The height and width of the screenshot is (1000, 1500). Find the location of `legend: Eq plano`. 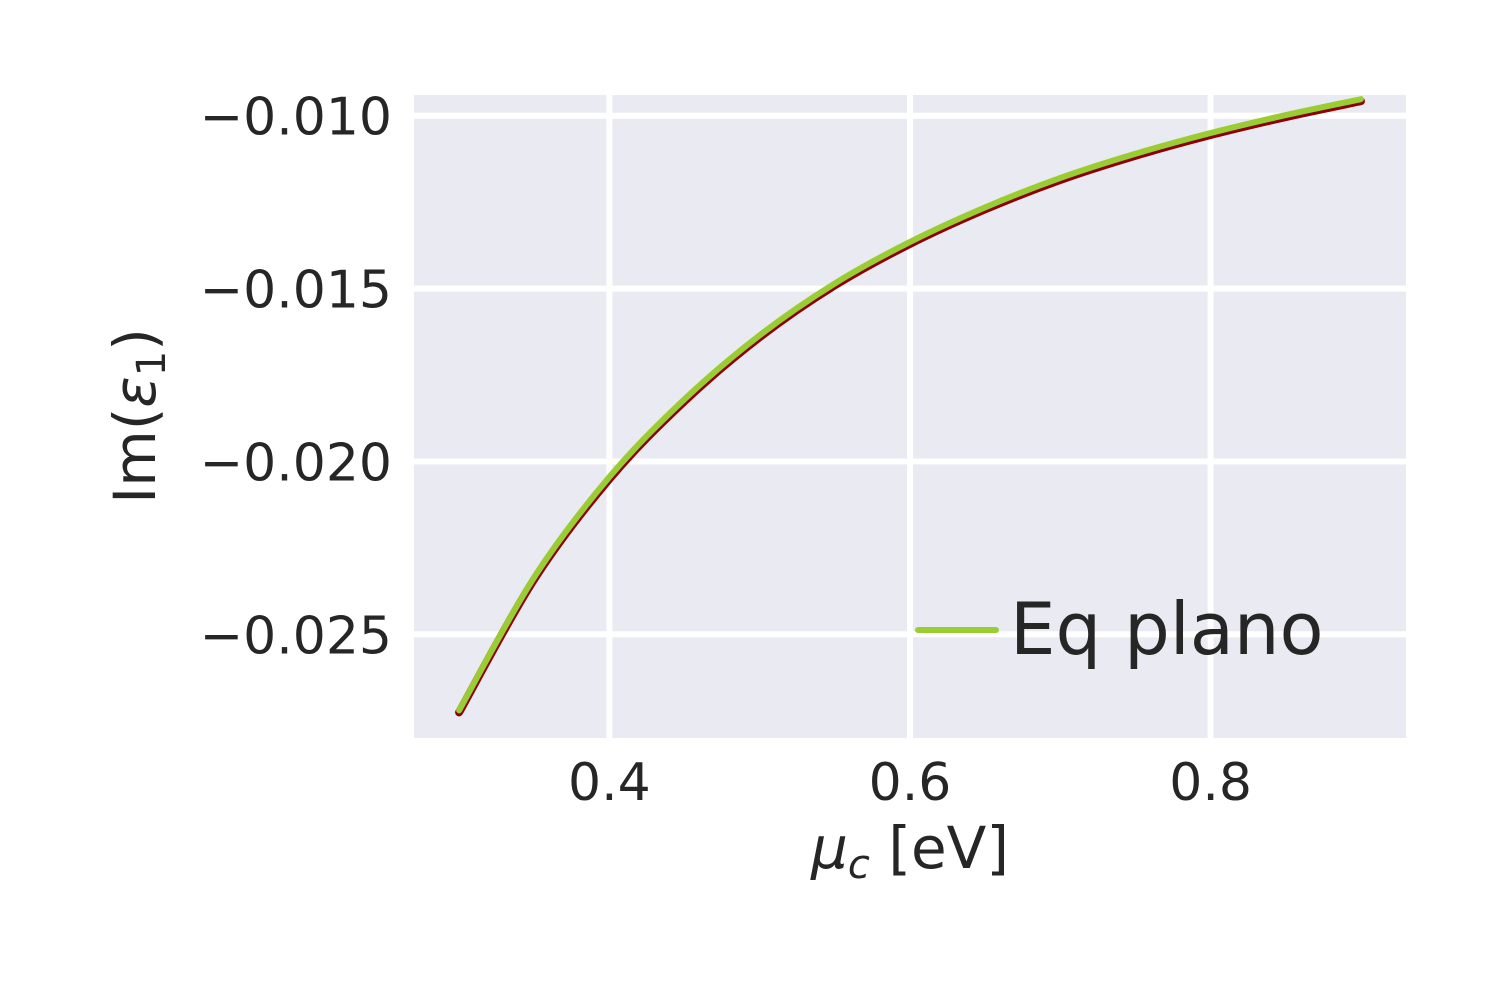

legend: Eq plano is located at coordinates (1119, 629).